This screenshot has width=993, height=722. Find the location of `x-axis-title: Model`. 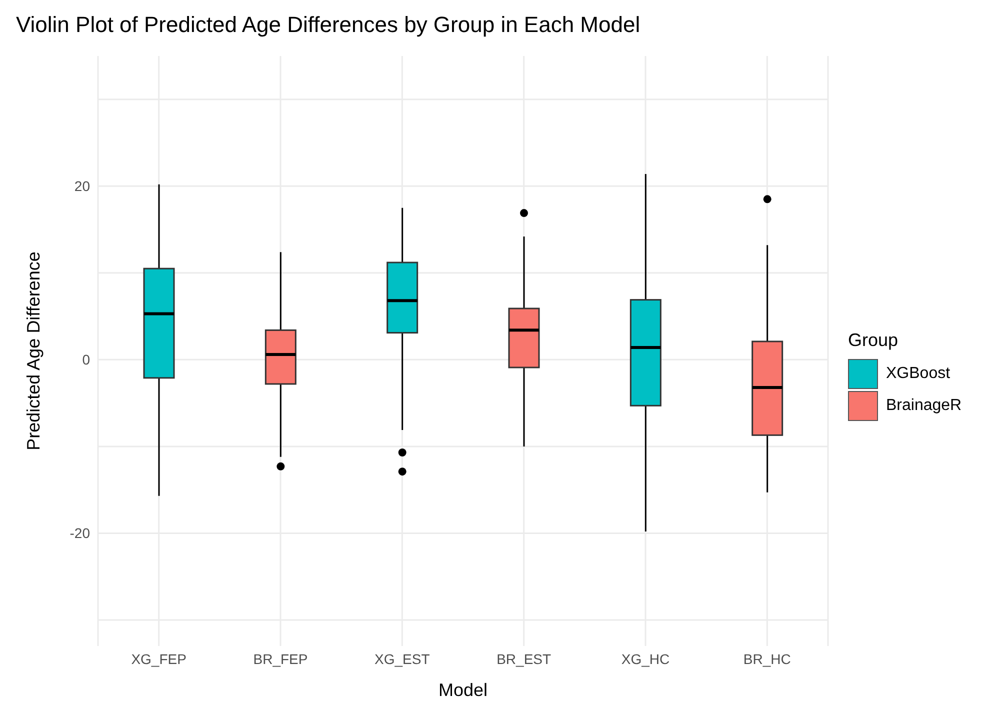

x-axis-title: Model is located at coordinates (463, 690).